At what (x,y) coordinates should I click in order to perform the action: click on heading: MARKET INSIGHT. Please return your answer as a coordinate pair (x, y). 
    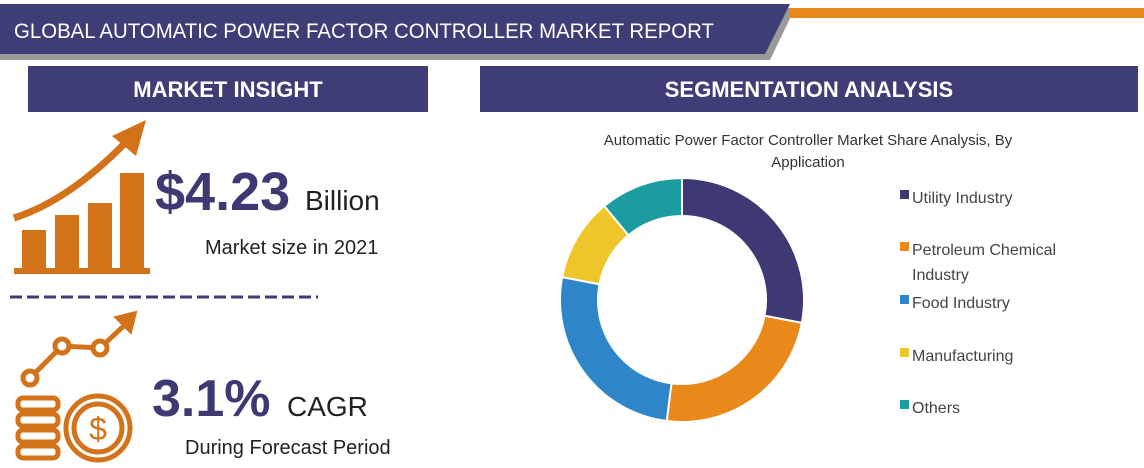
    Looking at the image, I should click on (228, 89).